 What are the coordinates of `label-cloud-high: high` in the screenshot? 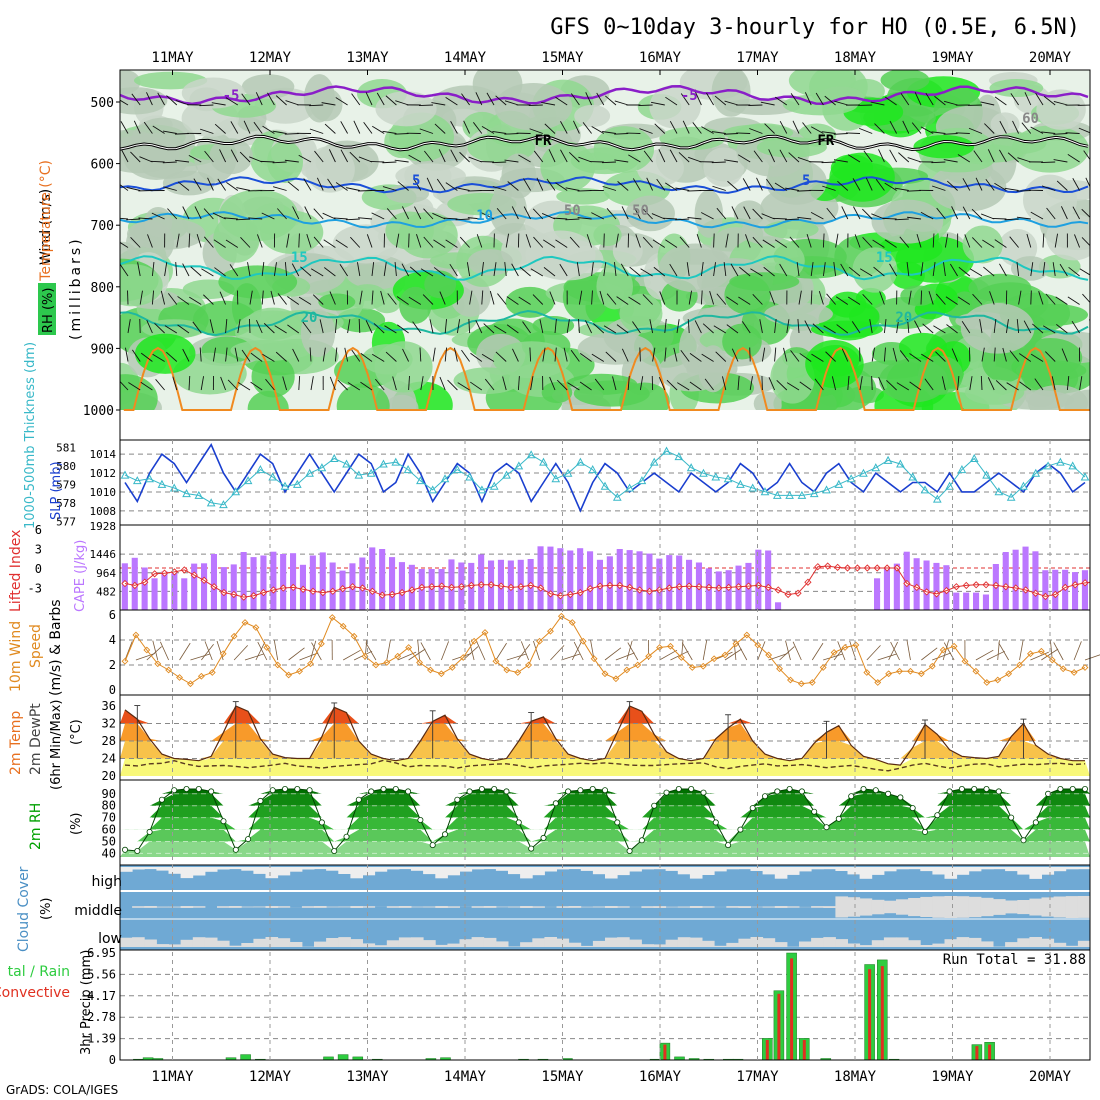 It's located at (106, 882).